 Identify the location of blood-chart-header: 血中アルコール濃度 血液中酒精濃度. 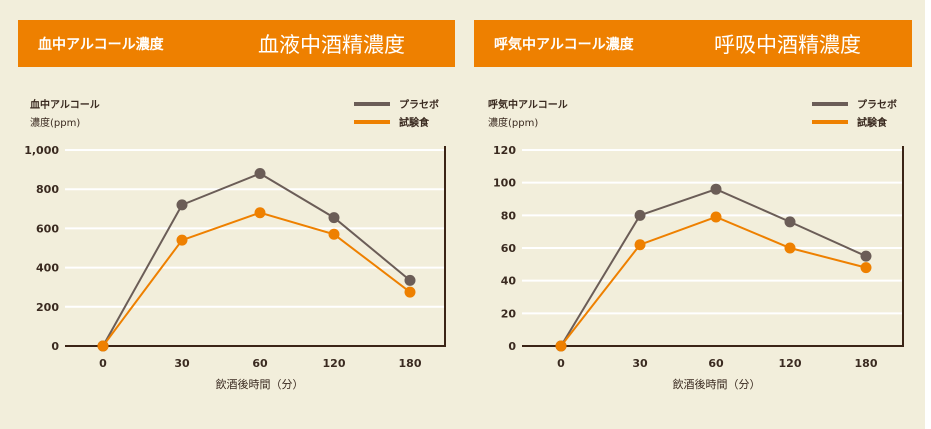
(236, 43).